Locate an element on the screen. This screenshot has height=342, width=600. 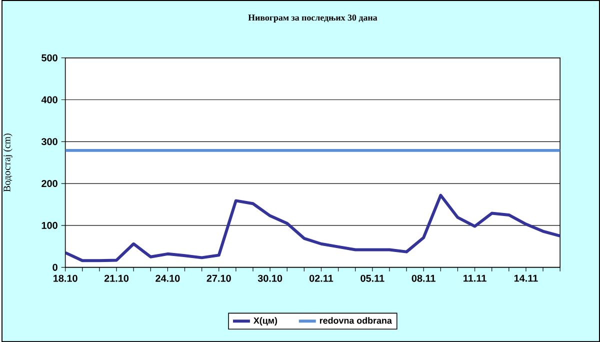
y-tick-label: 400 is located at coordinates (49, 100).